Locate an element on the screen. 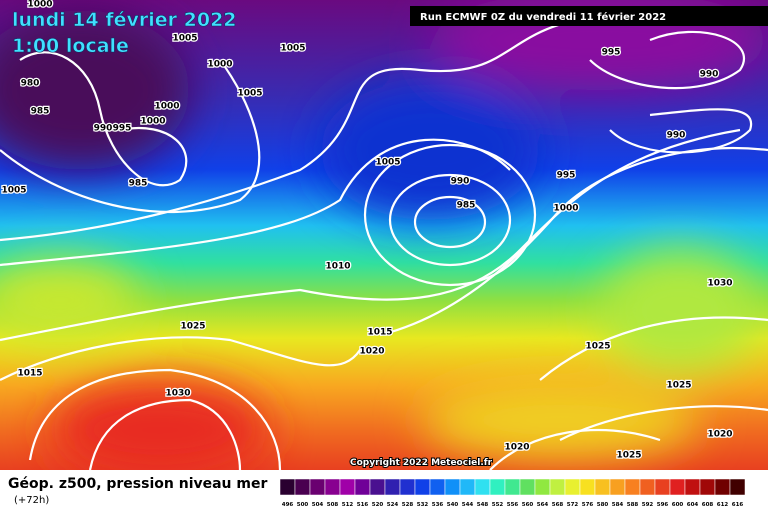 Image resolution: width=768 pixels, height=512 pixels. colorbar-label: 604 is located at coordinates (693, 505).